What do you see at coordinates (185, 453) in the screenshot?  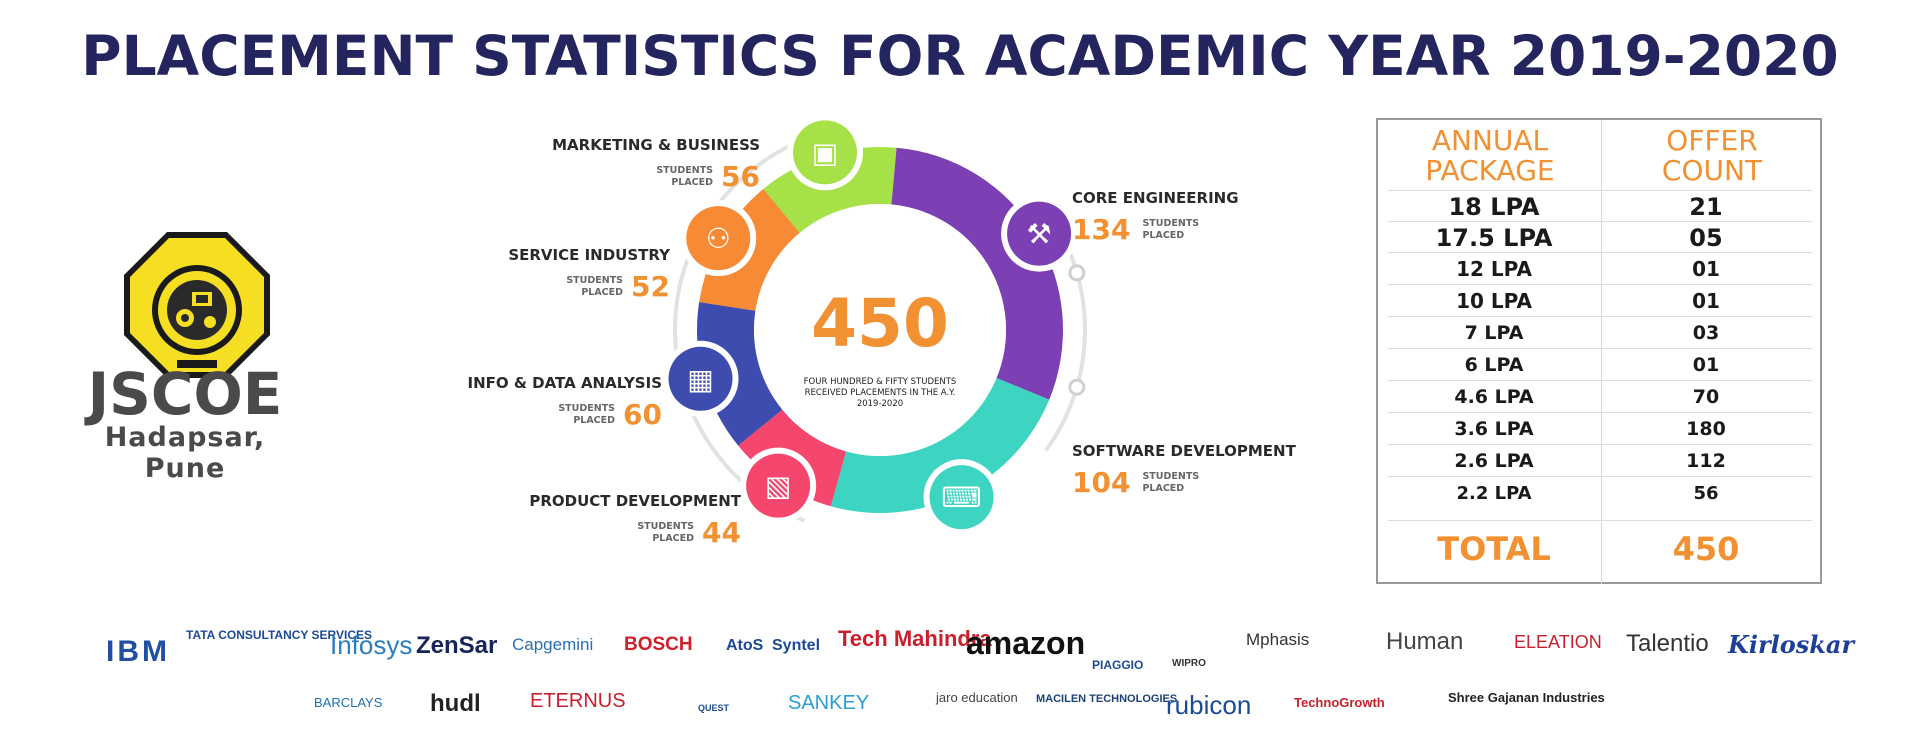 I see `college-place: Hadapsar, Pune` at bounding box center [185, 453].